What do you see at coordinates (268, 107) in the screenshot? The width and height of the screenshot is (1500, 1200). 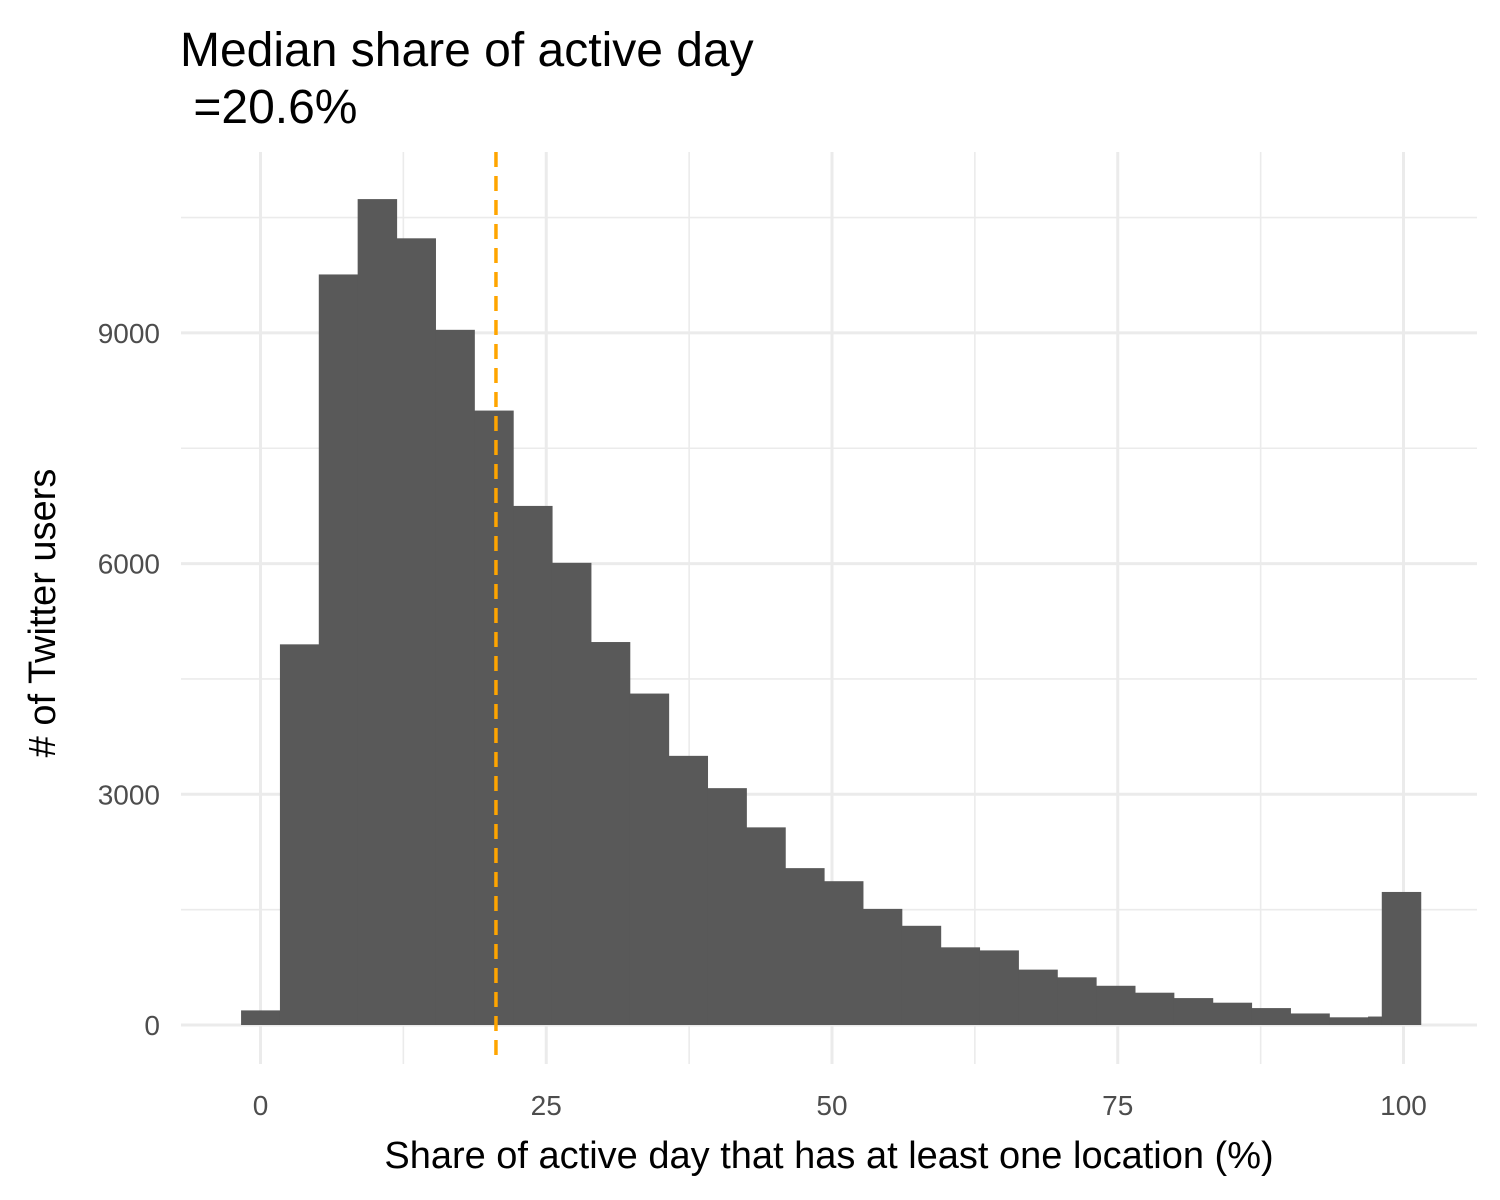 I see `chart-title-line-2: =20.6%` at bounding box center [268, 107].